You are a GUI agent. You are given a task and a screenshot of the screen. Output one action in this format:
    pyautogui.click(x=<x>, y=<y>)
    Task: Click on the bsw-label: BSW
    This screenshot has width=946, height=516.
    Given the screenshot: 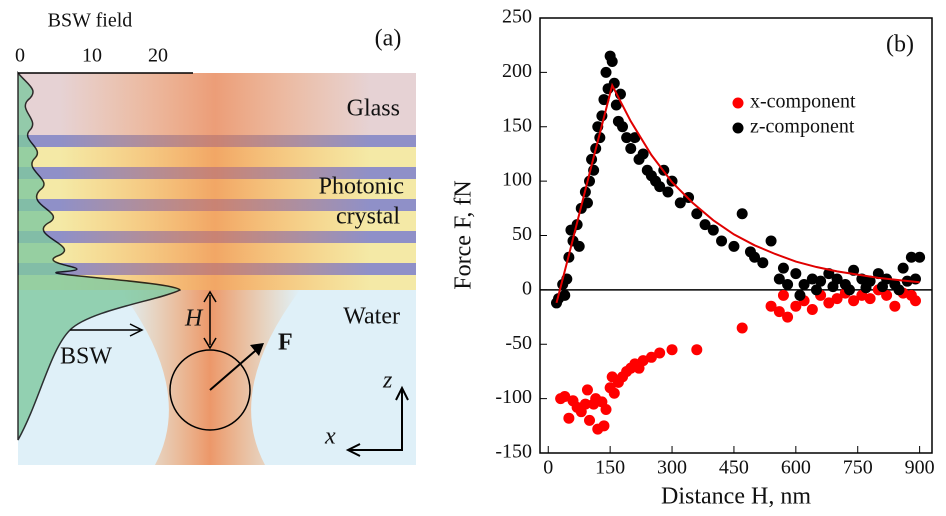 What is the action you would take?
    pyautogui.click(x=86, y=357)
    